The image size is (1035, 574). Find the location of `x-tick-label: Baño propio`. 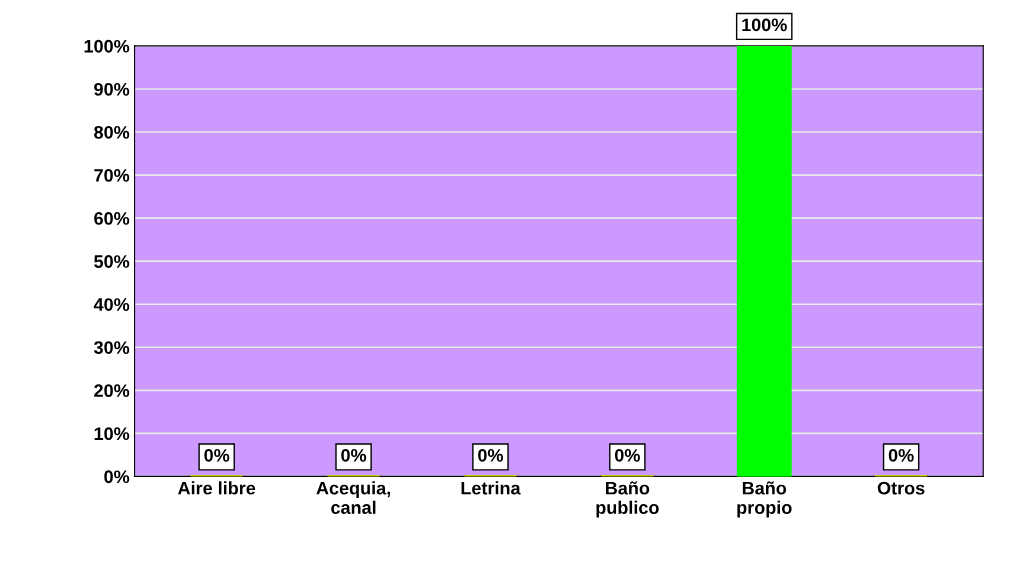

x-tick-label: Baño propio is located at coordinates (764, 499).